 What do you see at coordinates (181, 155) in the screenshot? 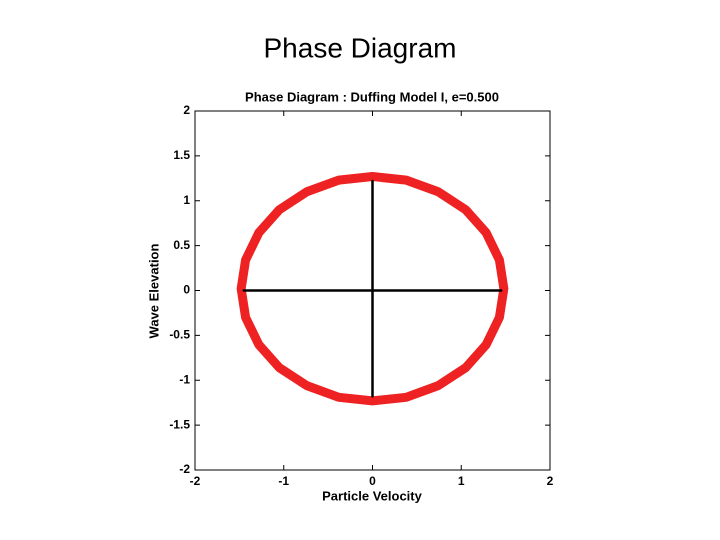
I see `y-tick-label: 1.5` at bounding box center [181, 155].